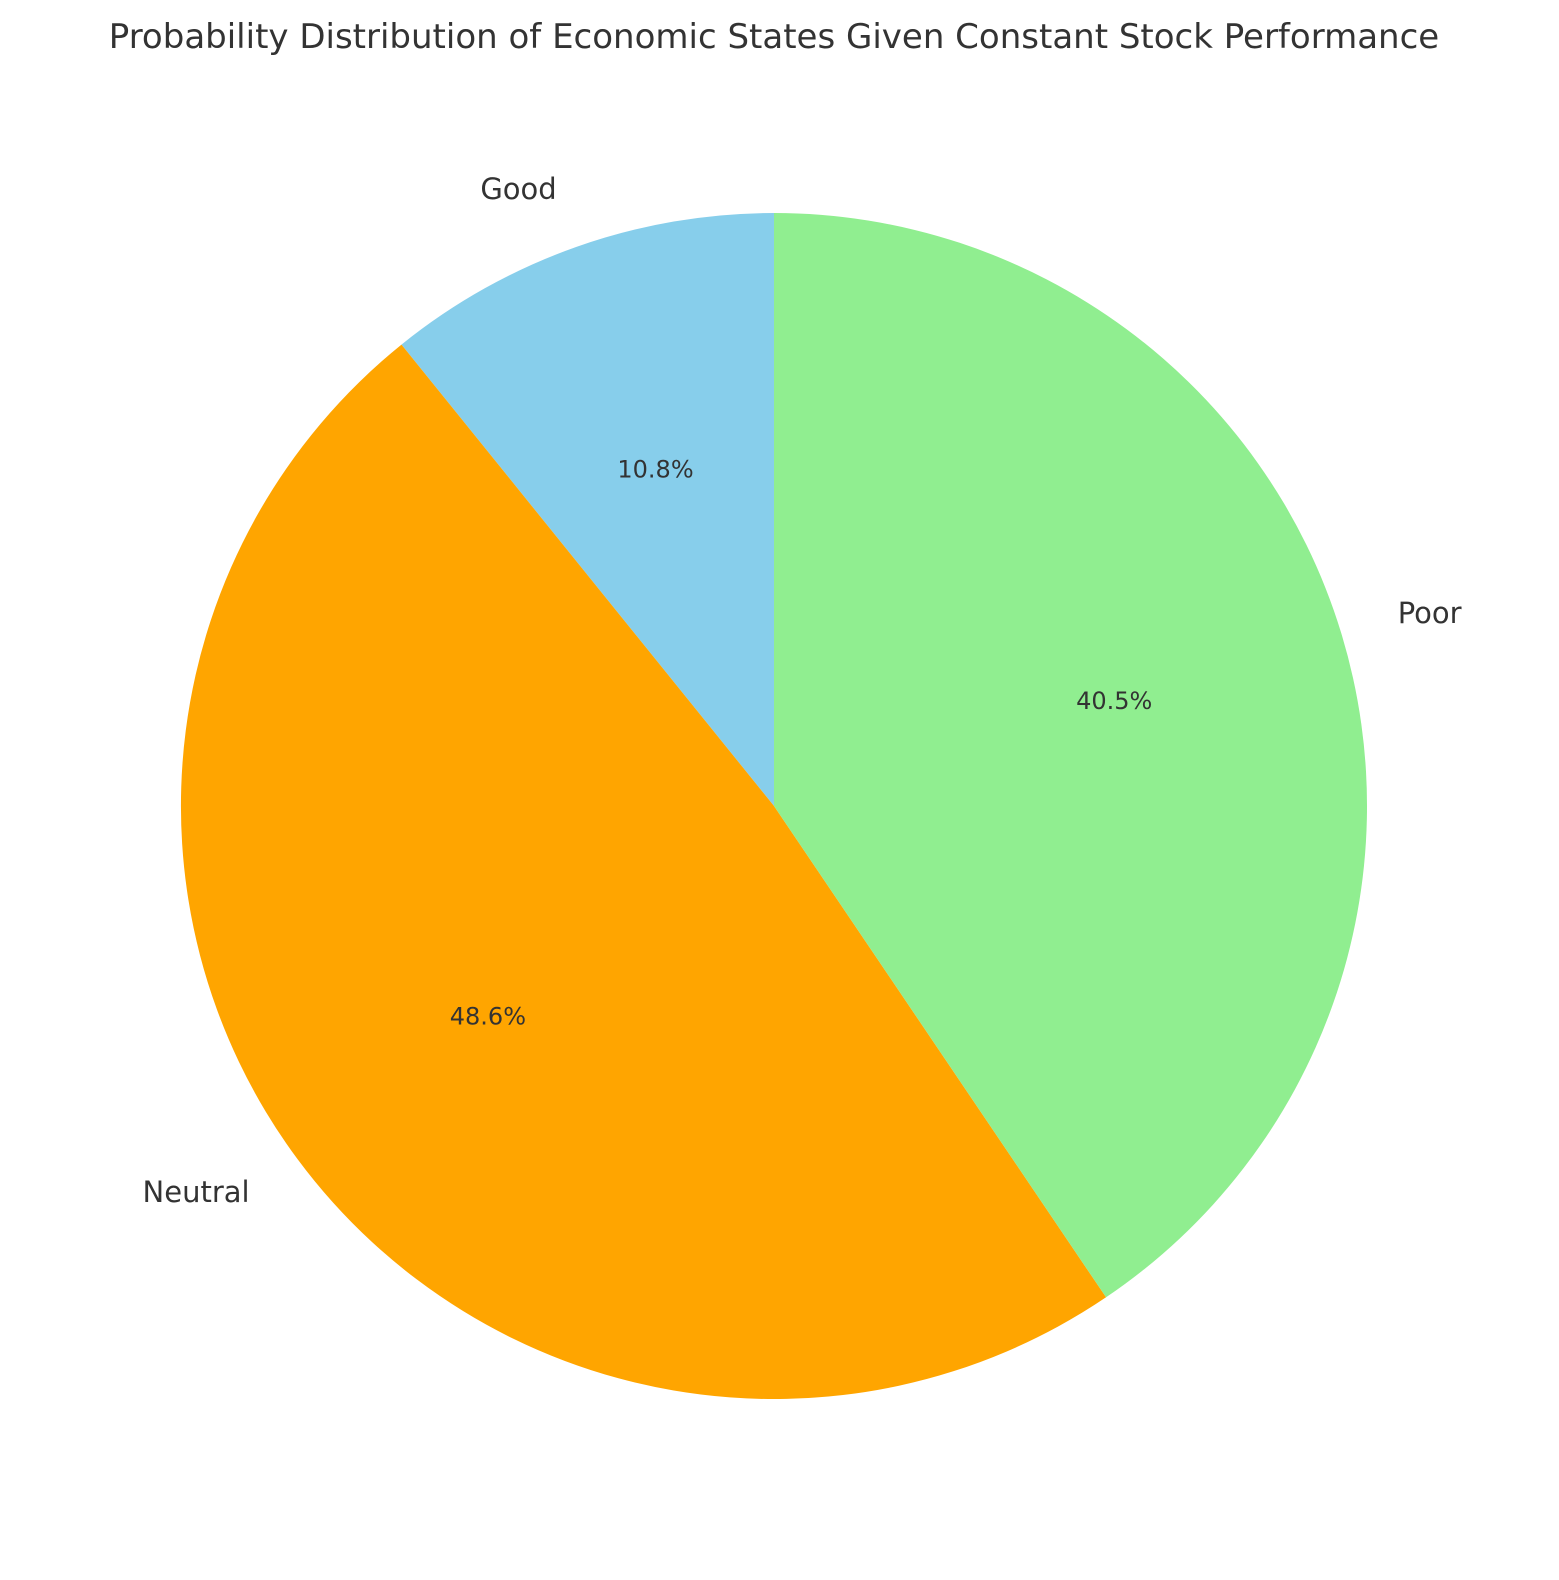  What do you see at coordinates (1114, 701) in the screenshot?
I see `slice-percent-poor: 40.5%` at bounding box center [1114, 701].